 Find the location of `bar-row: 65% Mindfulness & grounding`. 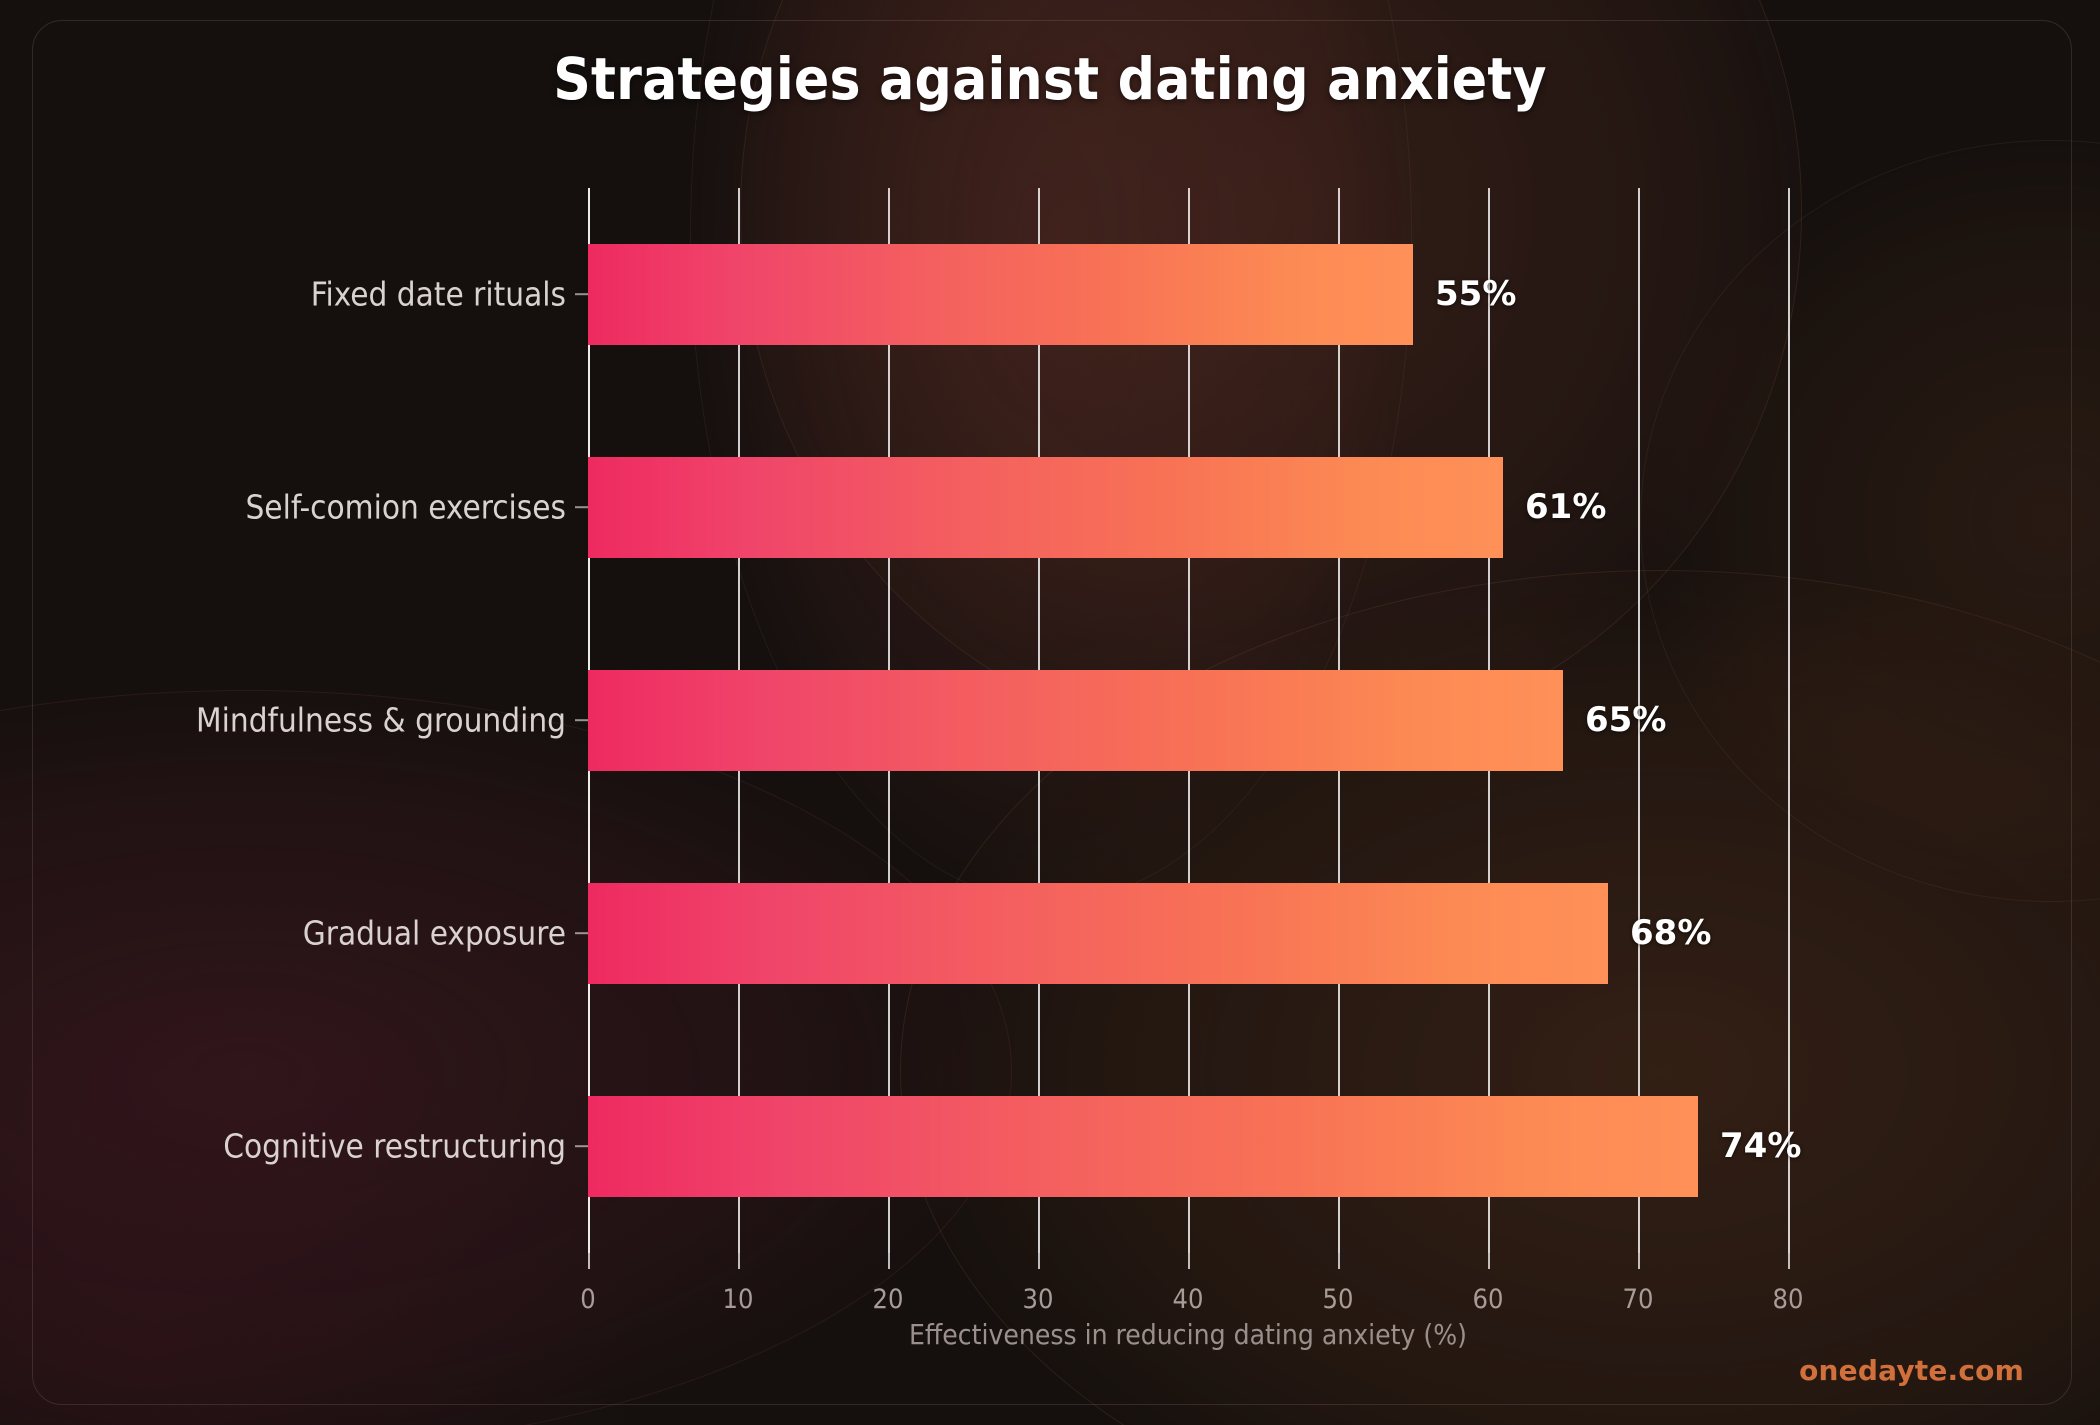

bar-row: 65% Mindfulness & grounding is located at coordinates (992, 720).